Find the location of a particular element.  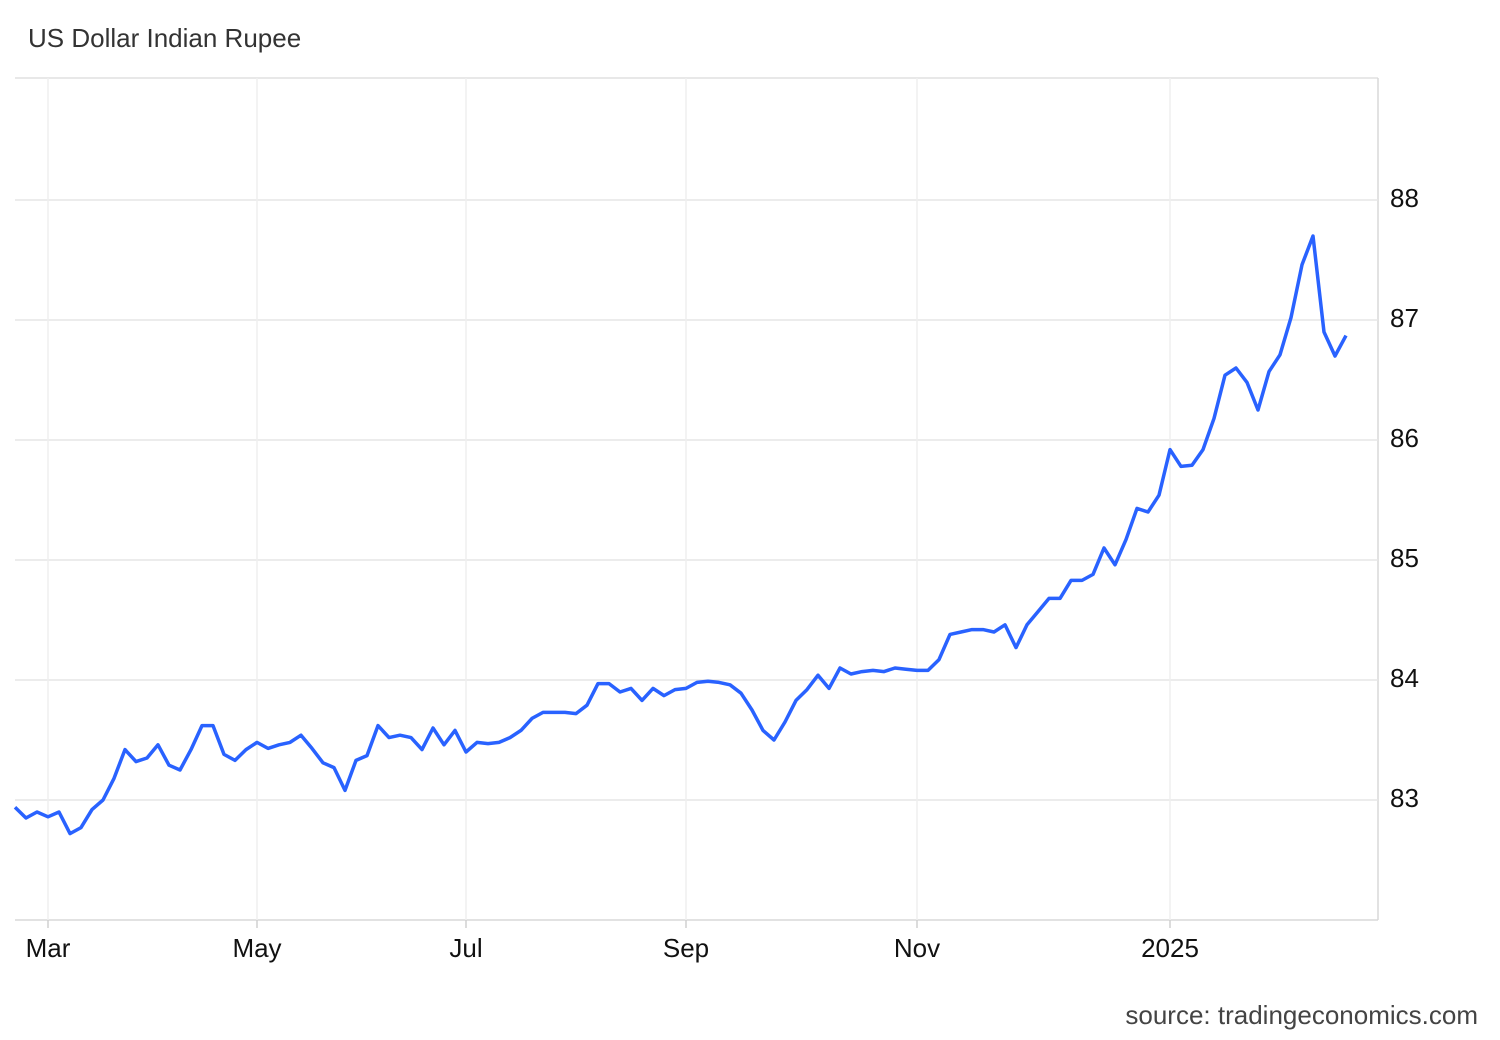

y-tick-label: 85 is located at coordinates (1404, 558).